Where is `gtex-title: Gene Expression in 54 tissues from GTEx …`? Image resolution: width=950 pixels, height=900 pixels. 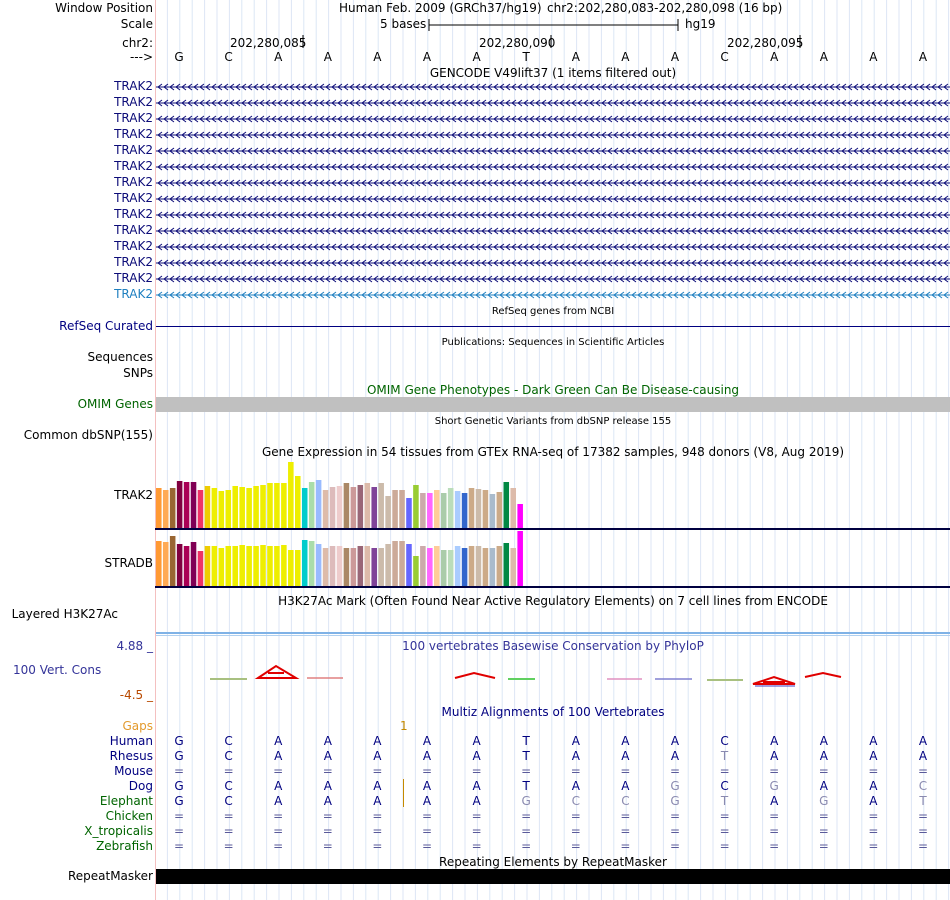
gtex-title: Gene Expression in 54 tissues from GTEx … is located at coordinates (553, 452).